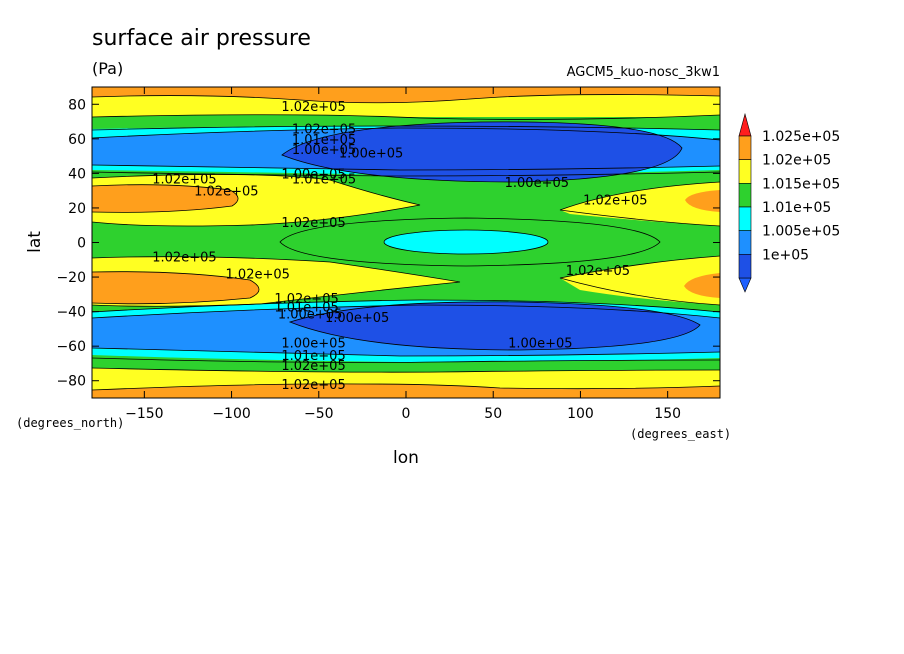 The height and width of the screenshot is (654, 904). Describe the element at coordinates (493, 414) in the screenshot. I see `x-tick-label: 50` at that location.